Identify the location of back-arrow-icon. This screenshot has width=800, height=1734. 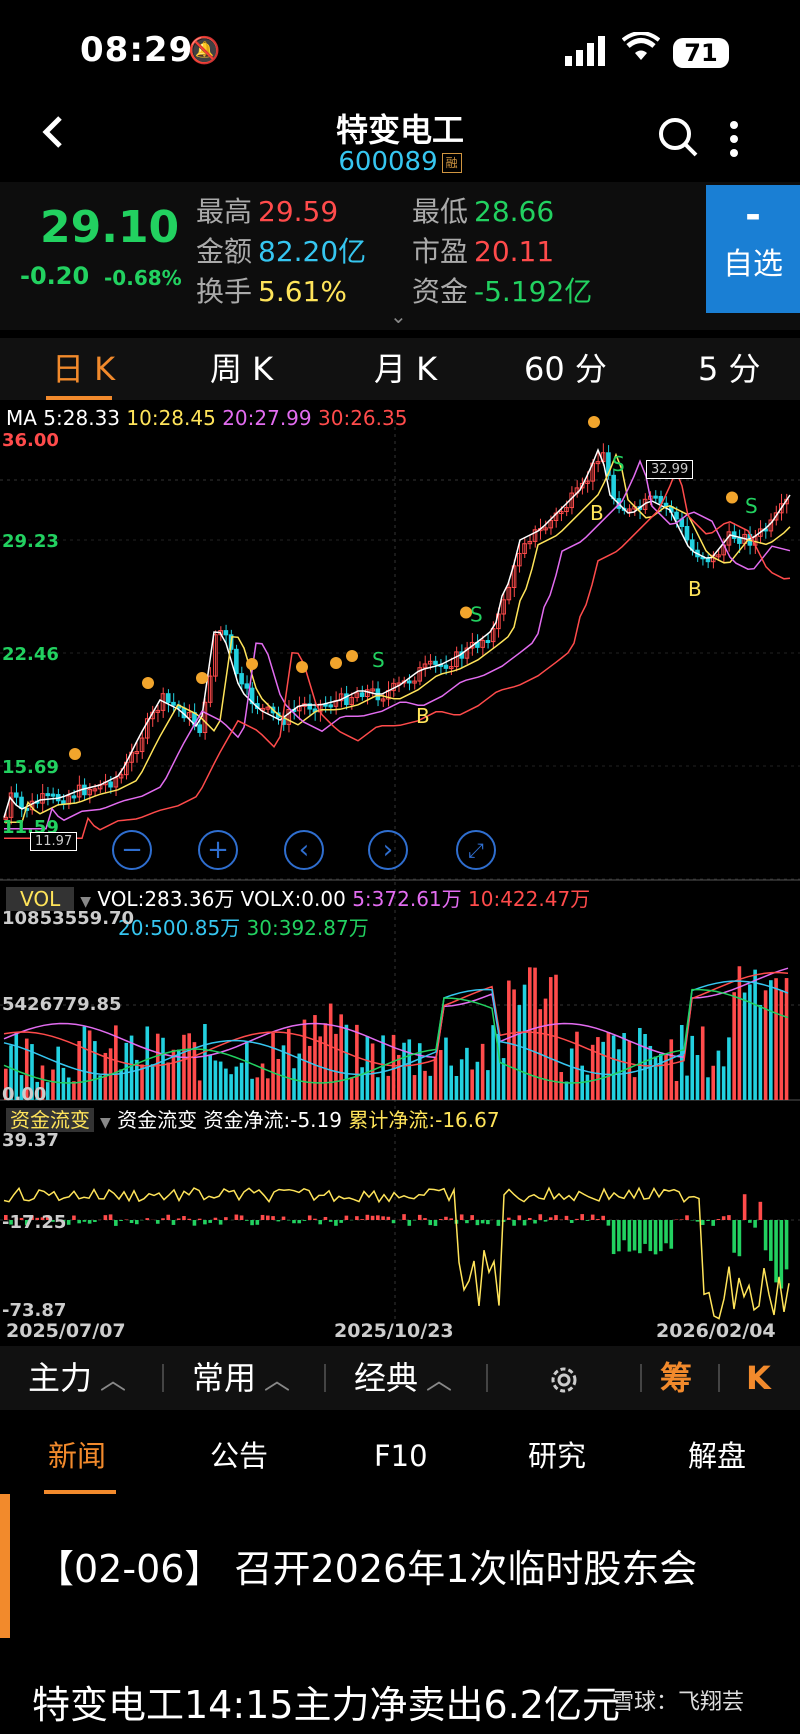
(53, 137).